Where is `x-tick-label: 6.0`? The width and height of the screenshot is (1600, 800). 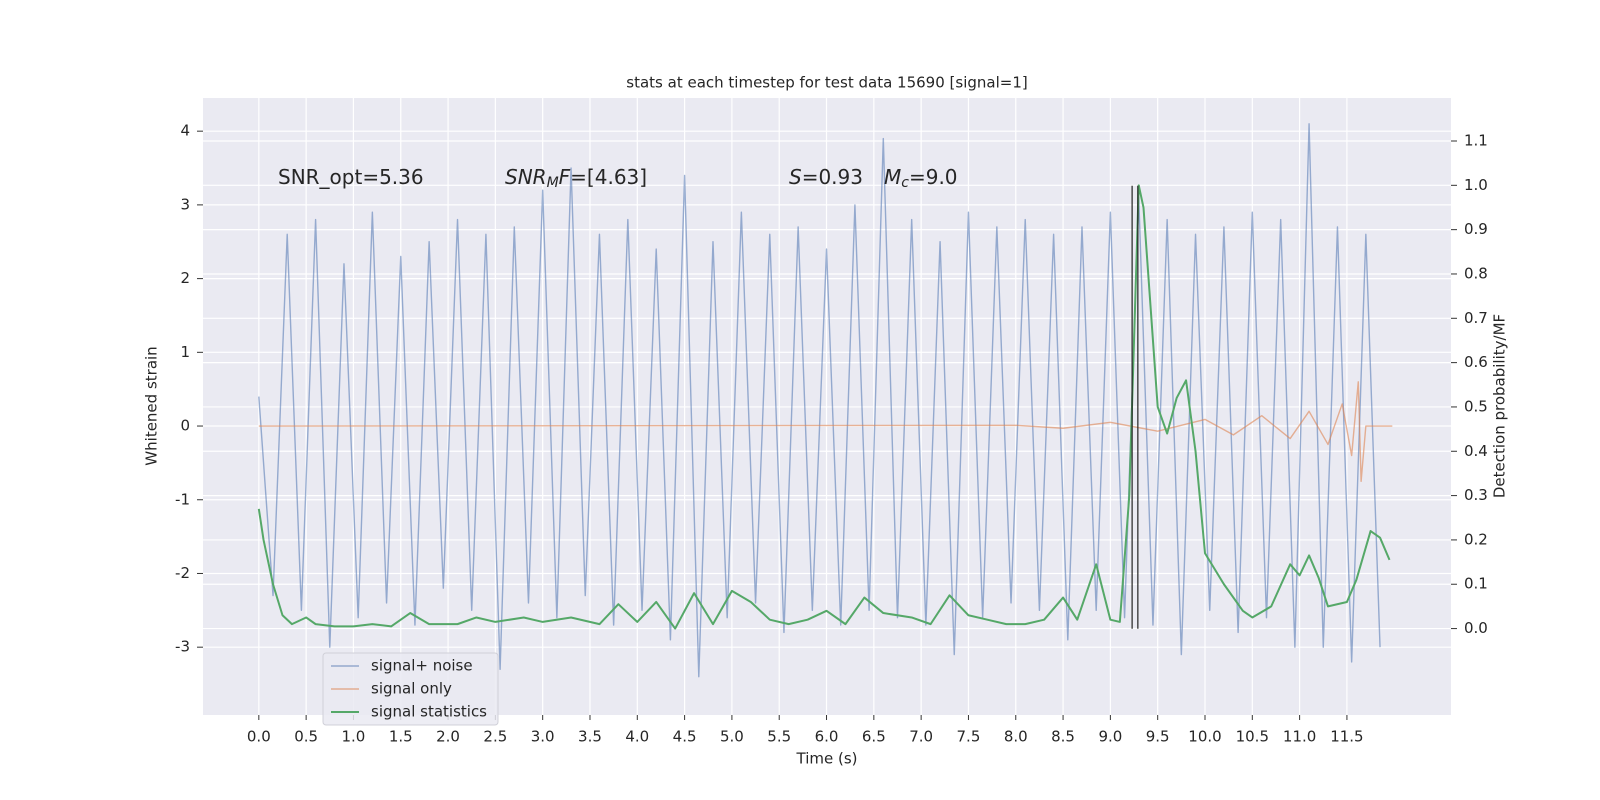 x-tick-label: 6.0 is located at coordinates (827, 737).